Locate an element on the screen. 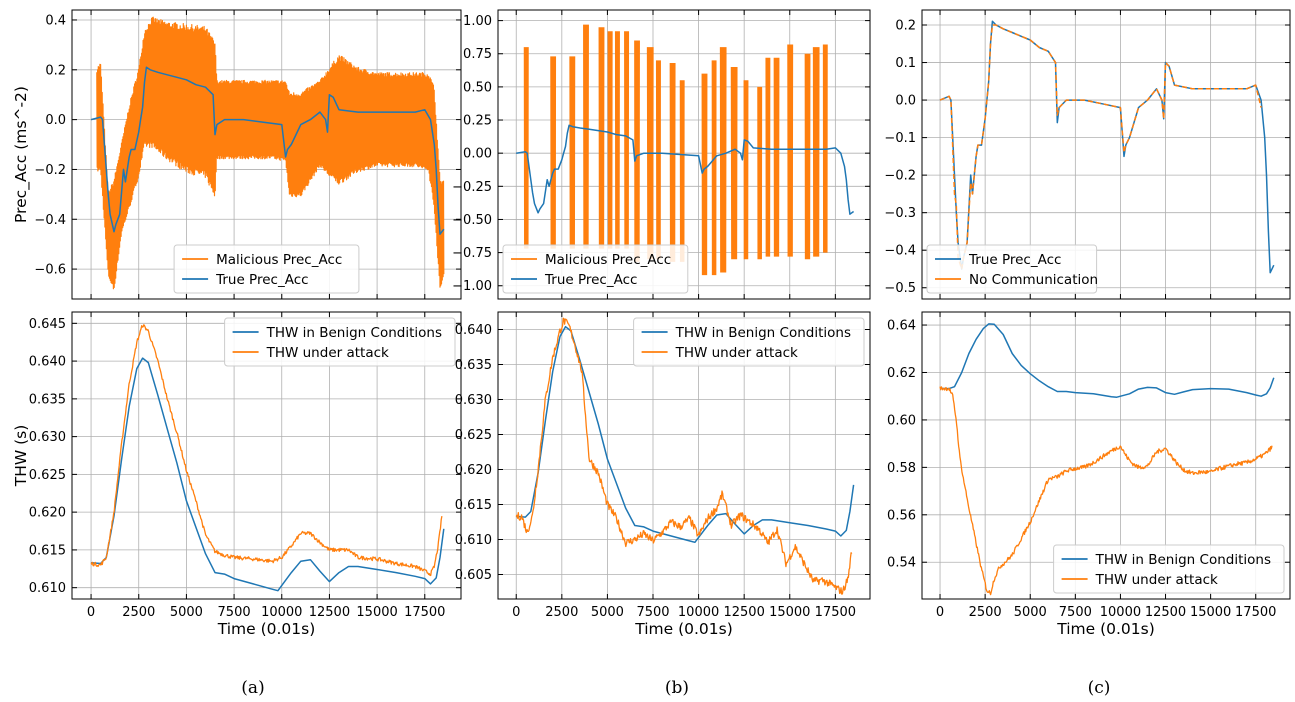 The width and height of the screenshot is (1295, 702). y-tick-label: −0.1 is located at coordinates (900, 138).